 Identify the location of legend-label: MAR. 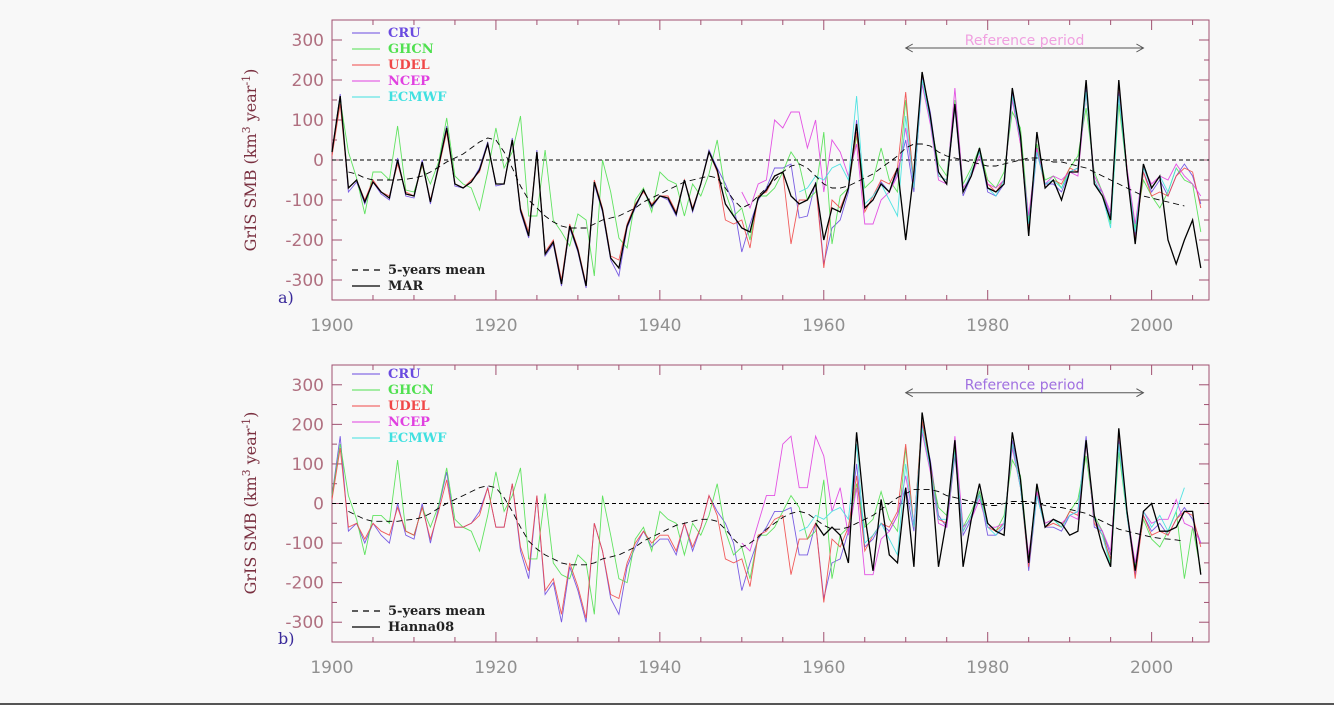
(405, 286).